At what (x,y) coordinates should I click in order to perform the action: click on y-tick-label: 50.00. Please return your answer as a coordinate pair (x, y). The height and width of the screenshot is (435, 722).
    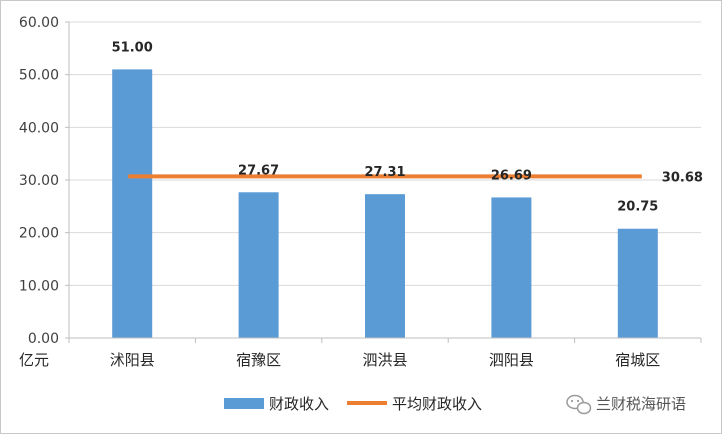
    Looking at the image, I should click on (39, 76).